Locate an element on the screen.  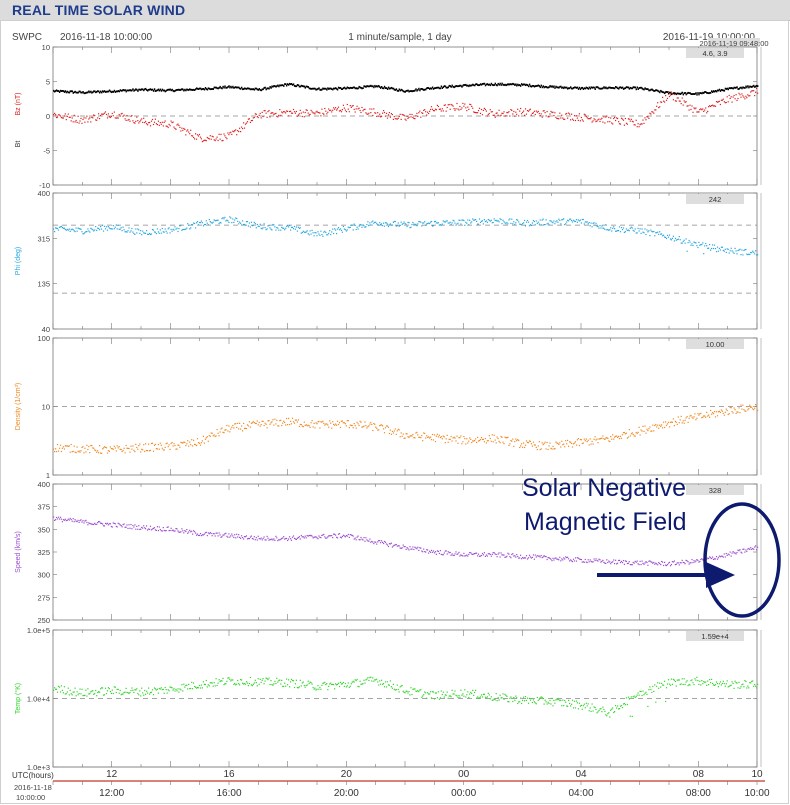
x-tick-label-bottom: 00:00 is located at coordinates (463, 793).